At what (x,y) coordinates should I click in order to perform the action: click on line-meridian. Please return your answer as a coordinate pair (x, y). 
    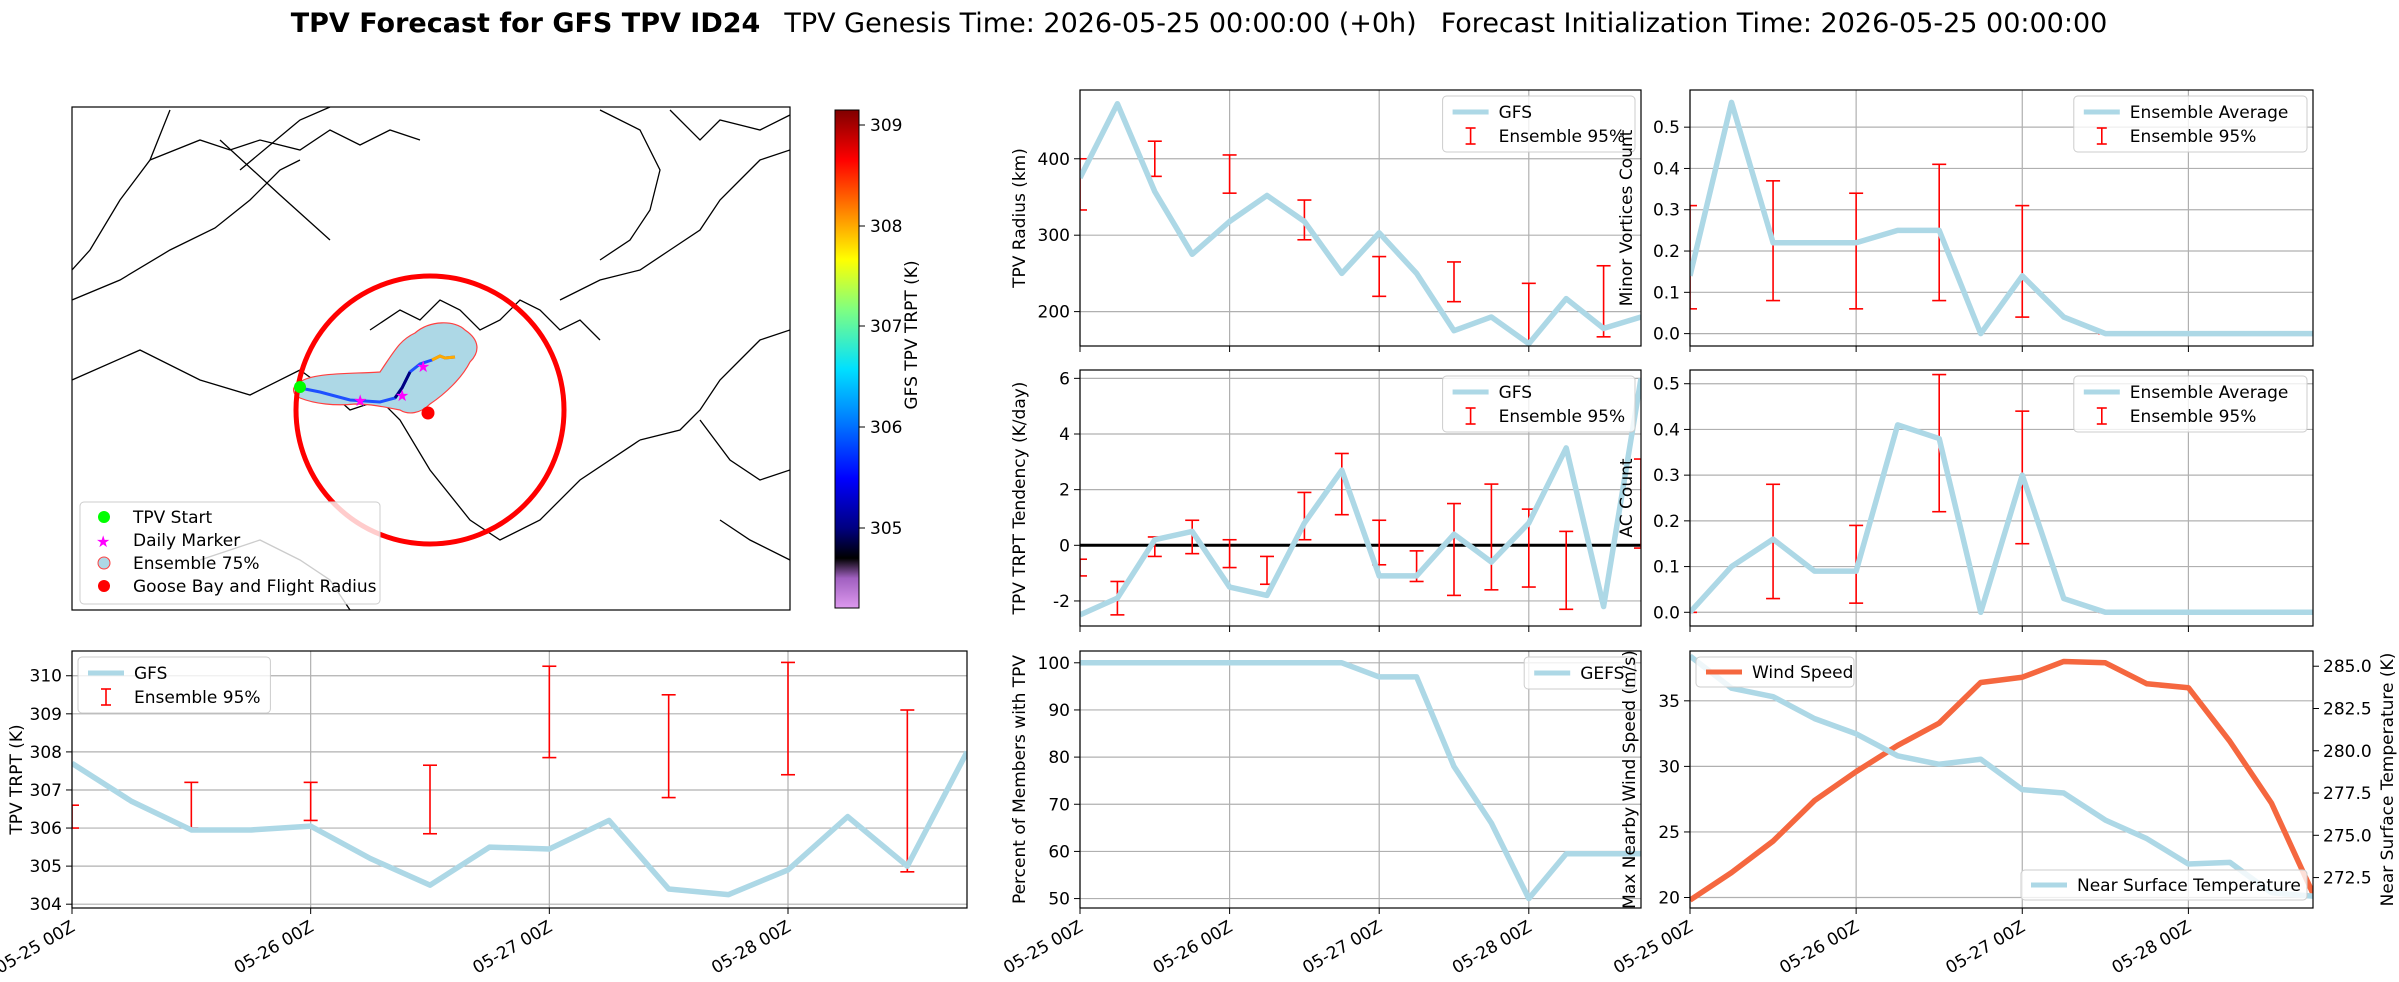
    Looking at the image, I should click on (285, 139).